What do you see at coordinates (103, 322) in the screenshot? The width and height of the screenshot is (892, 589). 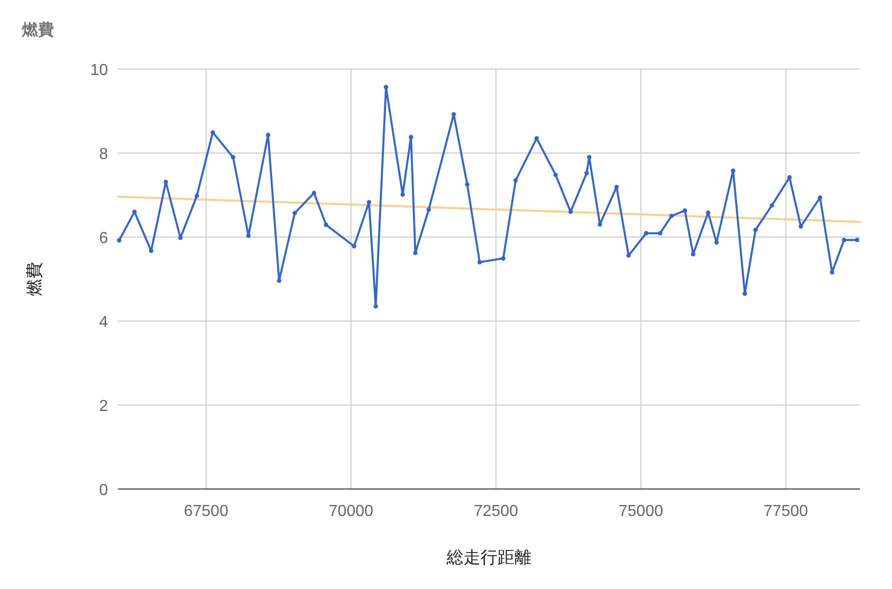 I see `y-tick-label: 4` at bounding box center [103, 322].